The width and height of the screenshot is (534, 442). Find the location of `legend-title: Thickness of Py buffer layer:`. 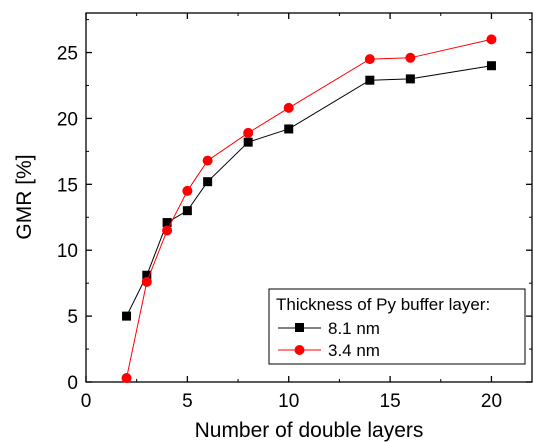

legend-title: Thickness of Py buffer layer: is located at coordinates (383, 304).